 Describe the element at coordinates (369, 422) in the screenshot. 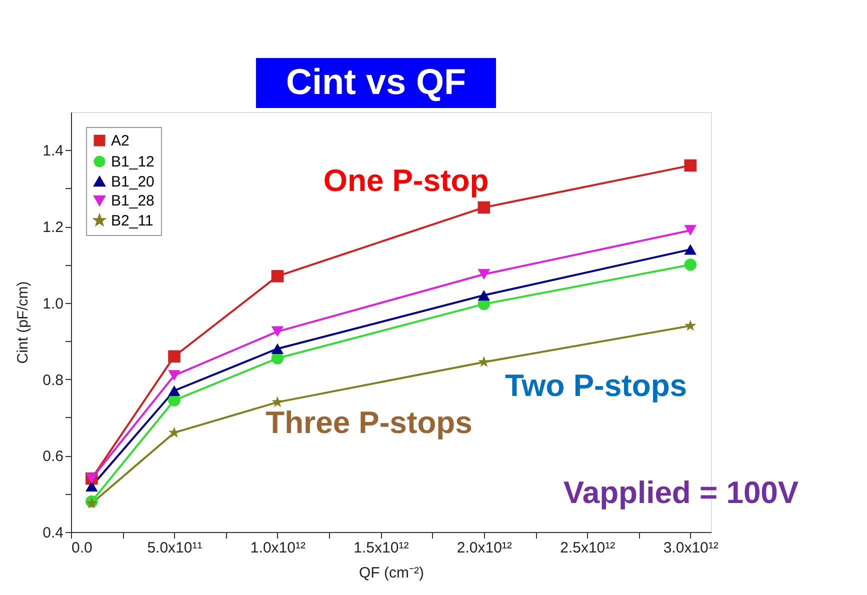

I see `annotation: Three P-stops` at that location.